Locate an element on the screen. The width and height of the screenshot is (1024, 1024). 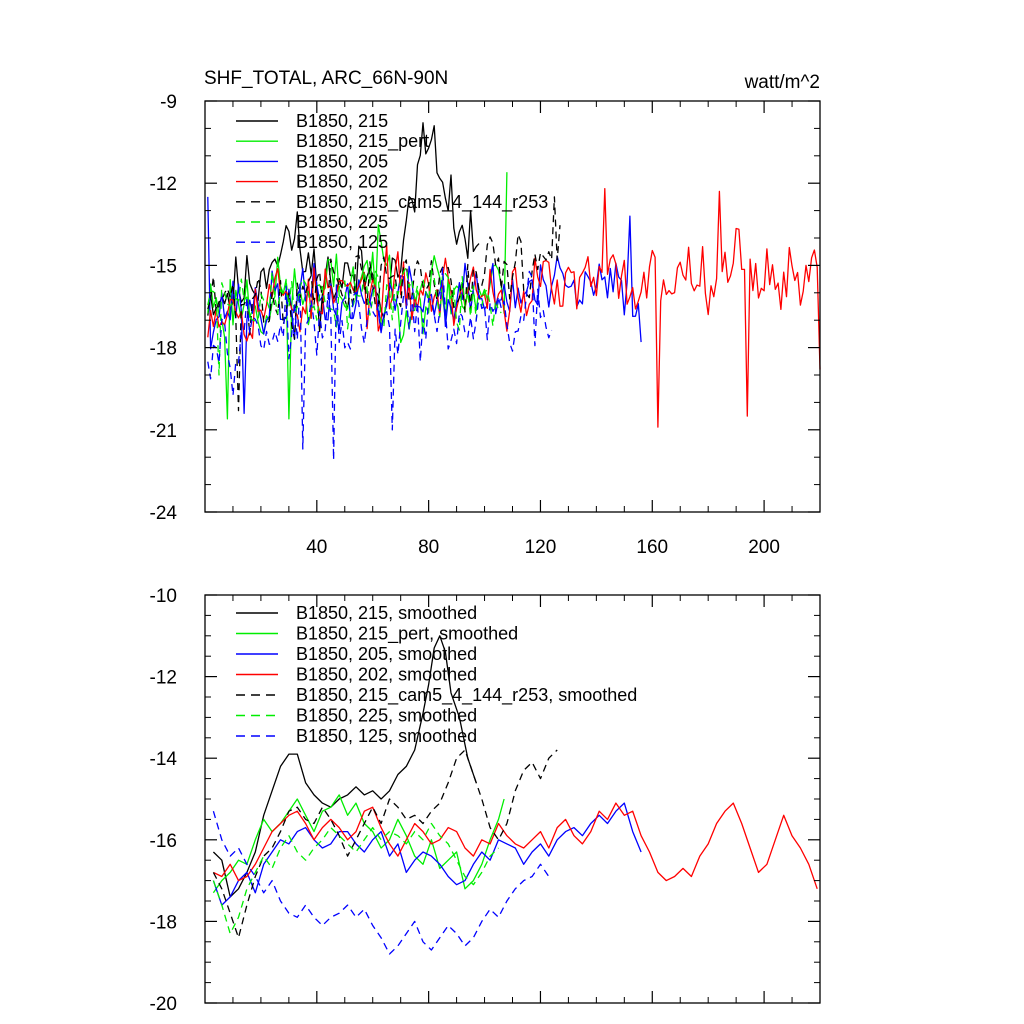
bottom-series-b1850-225-smoothed is located at coordinates (355, 878).